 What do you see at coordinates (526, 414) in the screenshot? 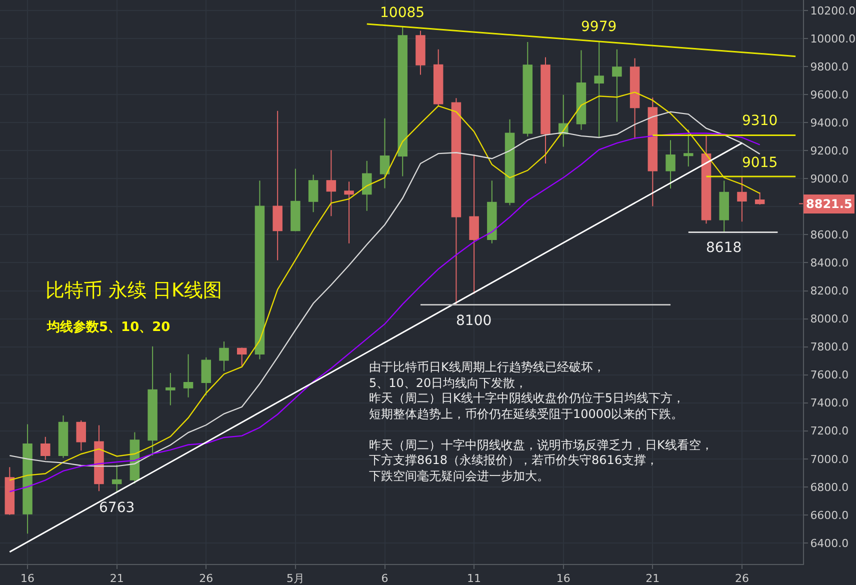
I see `annotation: 短期整体趋势上，币价仍在延续受阻于10000以来的下跌。` at bounding box center [526, 414].